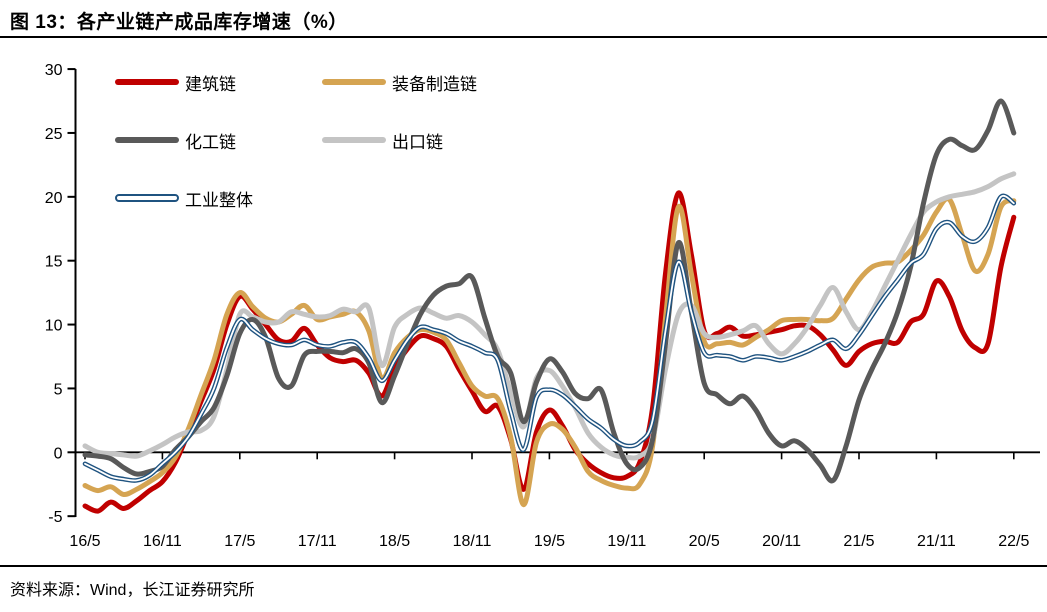  I want to click on y-axis-label: -5, so click(55, 517).